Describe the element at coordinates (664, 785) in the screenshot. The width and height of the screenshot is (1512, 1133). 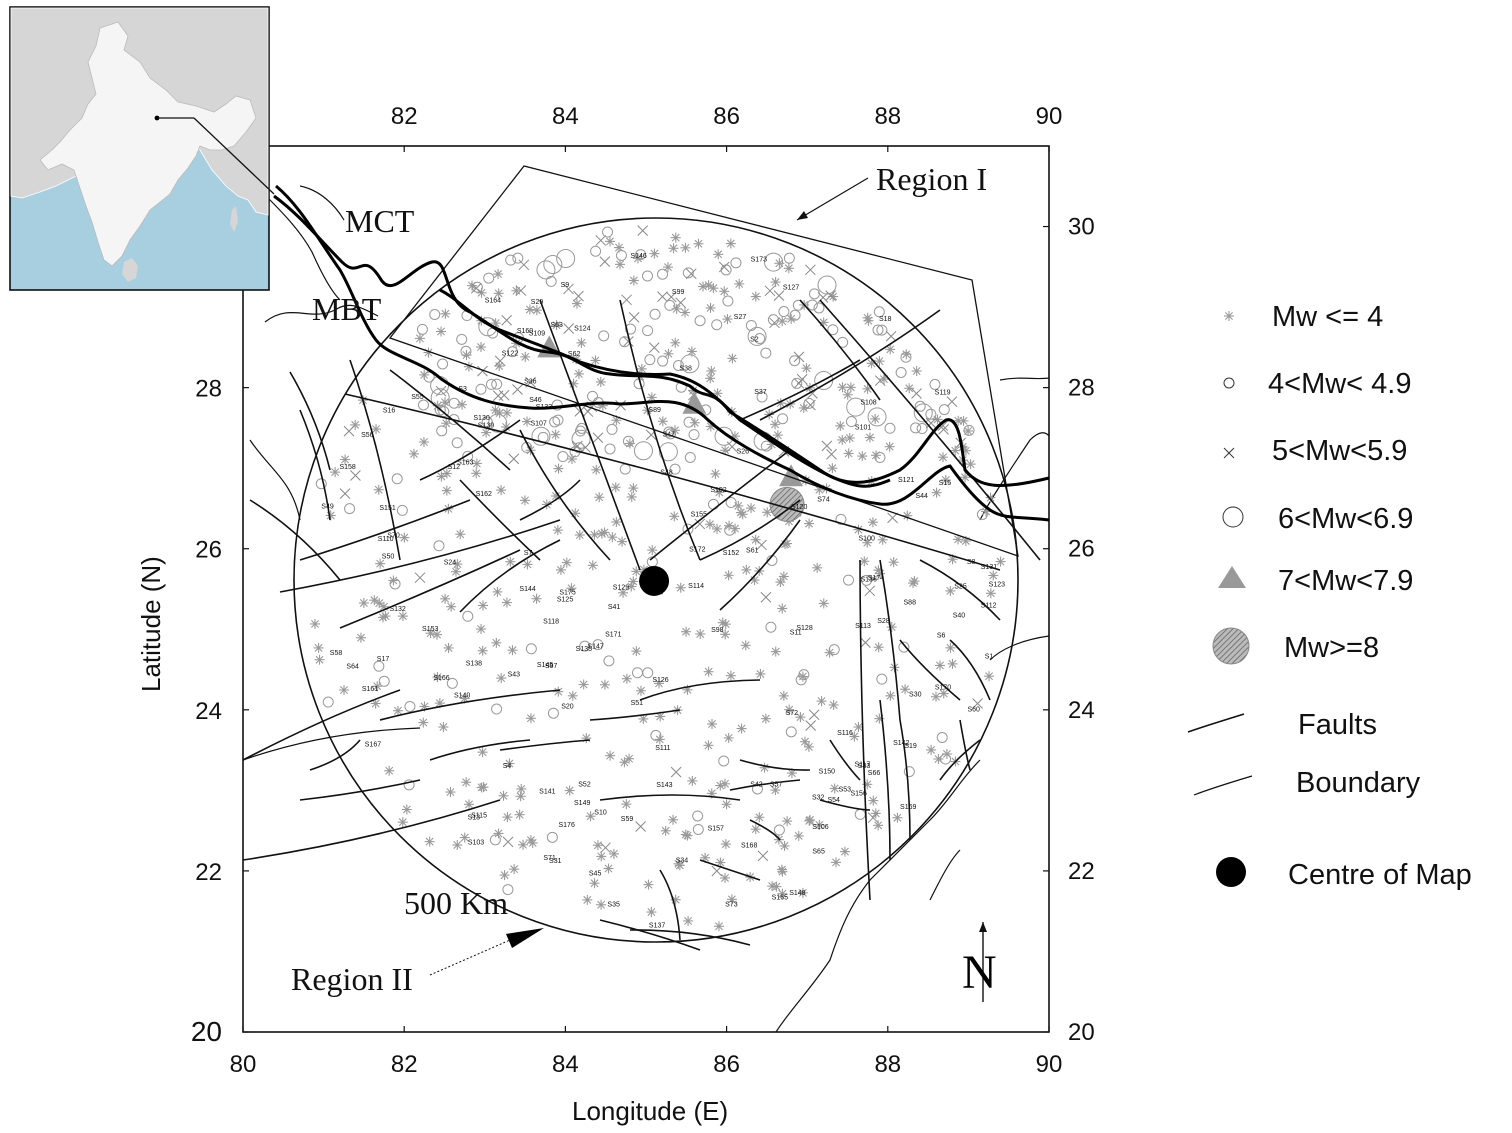
I see `source-zone-label: S143` at that location.